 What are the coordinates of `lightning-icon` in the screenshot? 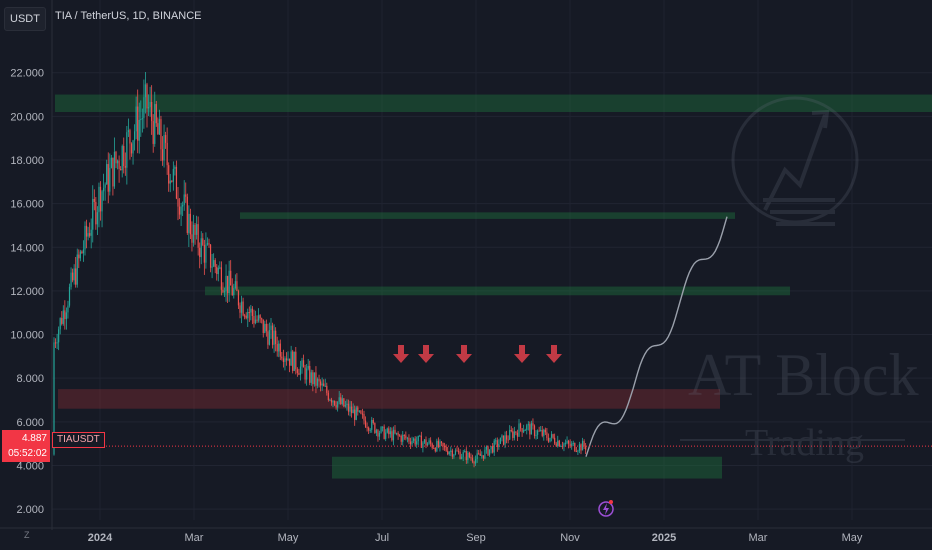 It's located at (606, 508).